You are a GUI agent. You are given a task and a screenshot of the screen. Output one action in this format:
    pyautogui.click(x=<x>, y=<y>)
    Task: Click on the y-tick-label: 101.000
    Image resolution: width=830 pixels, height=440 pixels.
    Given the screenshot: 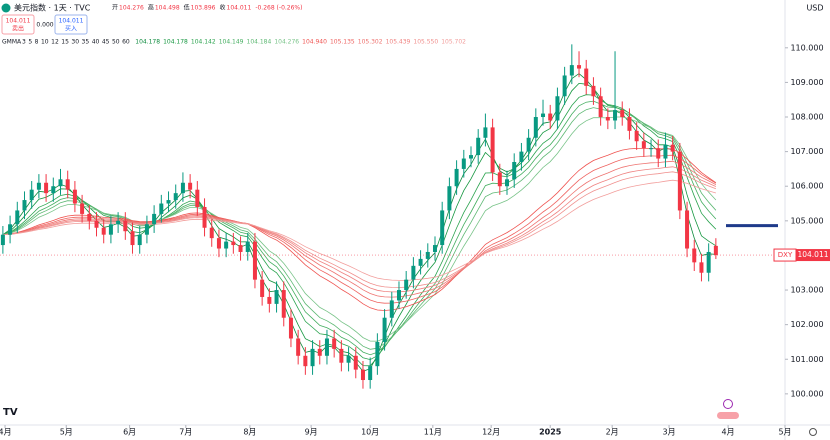 What is the action you would take?
    pyautogui.click(x=806, y=359)
    